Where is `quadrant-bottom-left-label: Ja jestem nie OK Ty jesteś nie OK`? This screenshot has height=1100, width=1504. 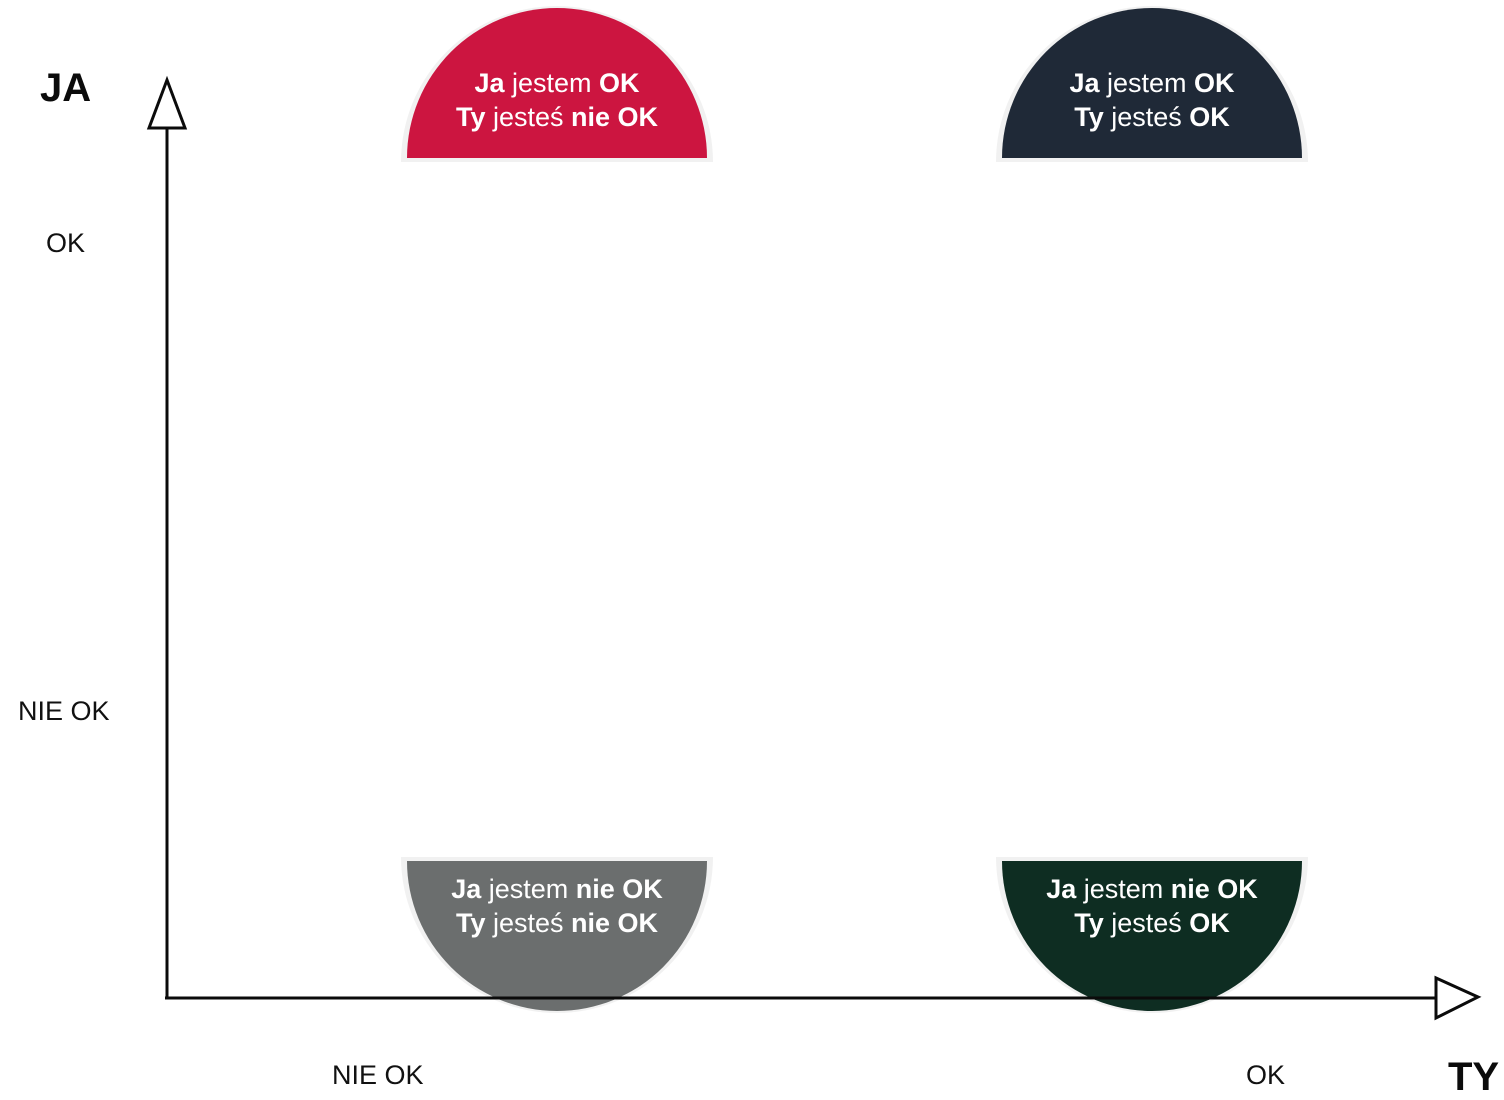 quadrant-bottom-left-label: Ja jestem nie OK Ty jesteś nie OK is located at coordinates (557, 906).